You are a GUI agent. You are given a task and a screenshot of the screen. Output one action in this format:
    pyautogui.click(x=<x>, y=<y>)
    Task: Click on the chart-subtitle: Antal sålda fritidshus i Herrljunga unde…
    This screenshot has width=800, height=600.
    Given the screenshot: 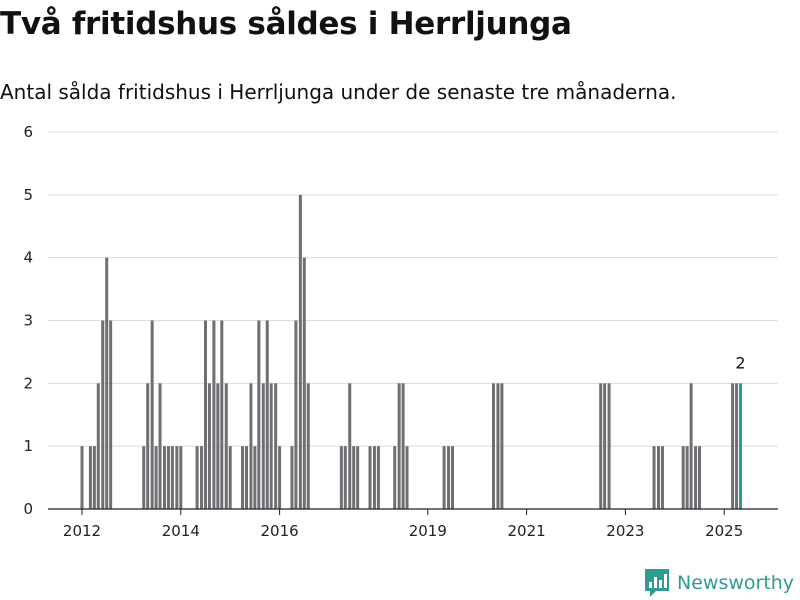 What is the action you would take?
    pyautogui.click(x=338, y=92)
    